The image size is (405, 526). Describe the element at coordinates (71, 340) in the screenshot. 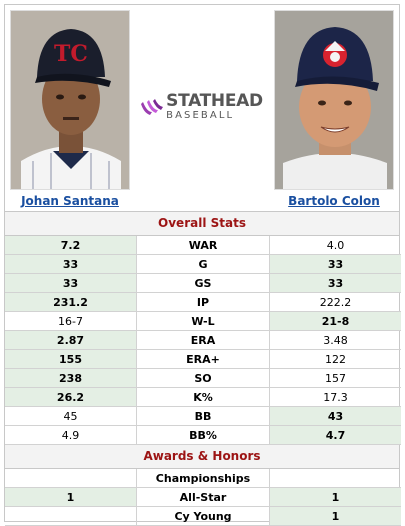

I see `stat-value-left: 2.87` at that location.